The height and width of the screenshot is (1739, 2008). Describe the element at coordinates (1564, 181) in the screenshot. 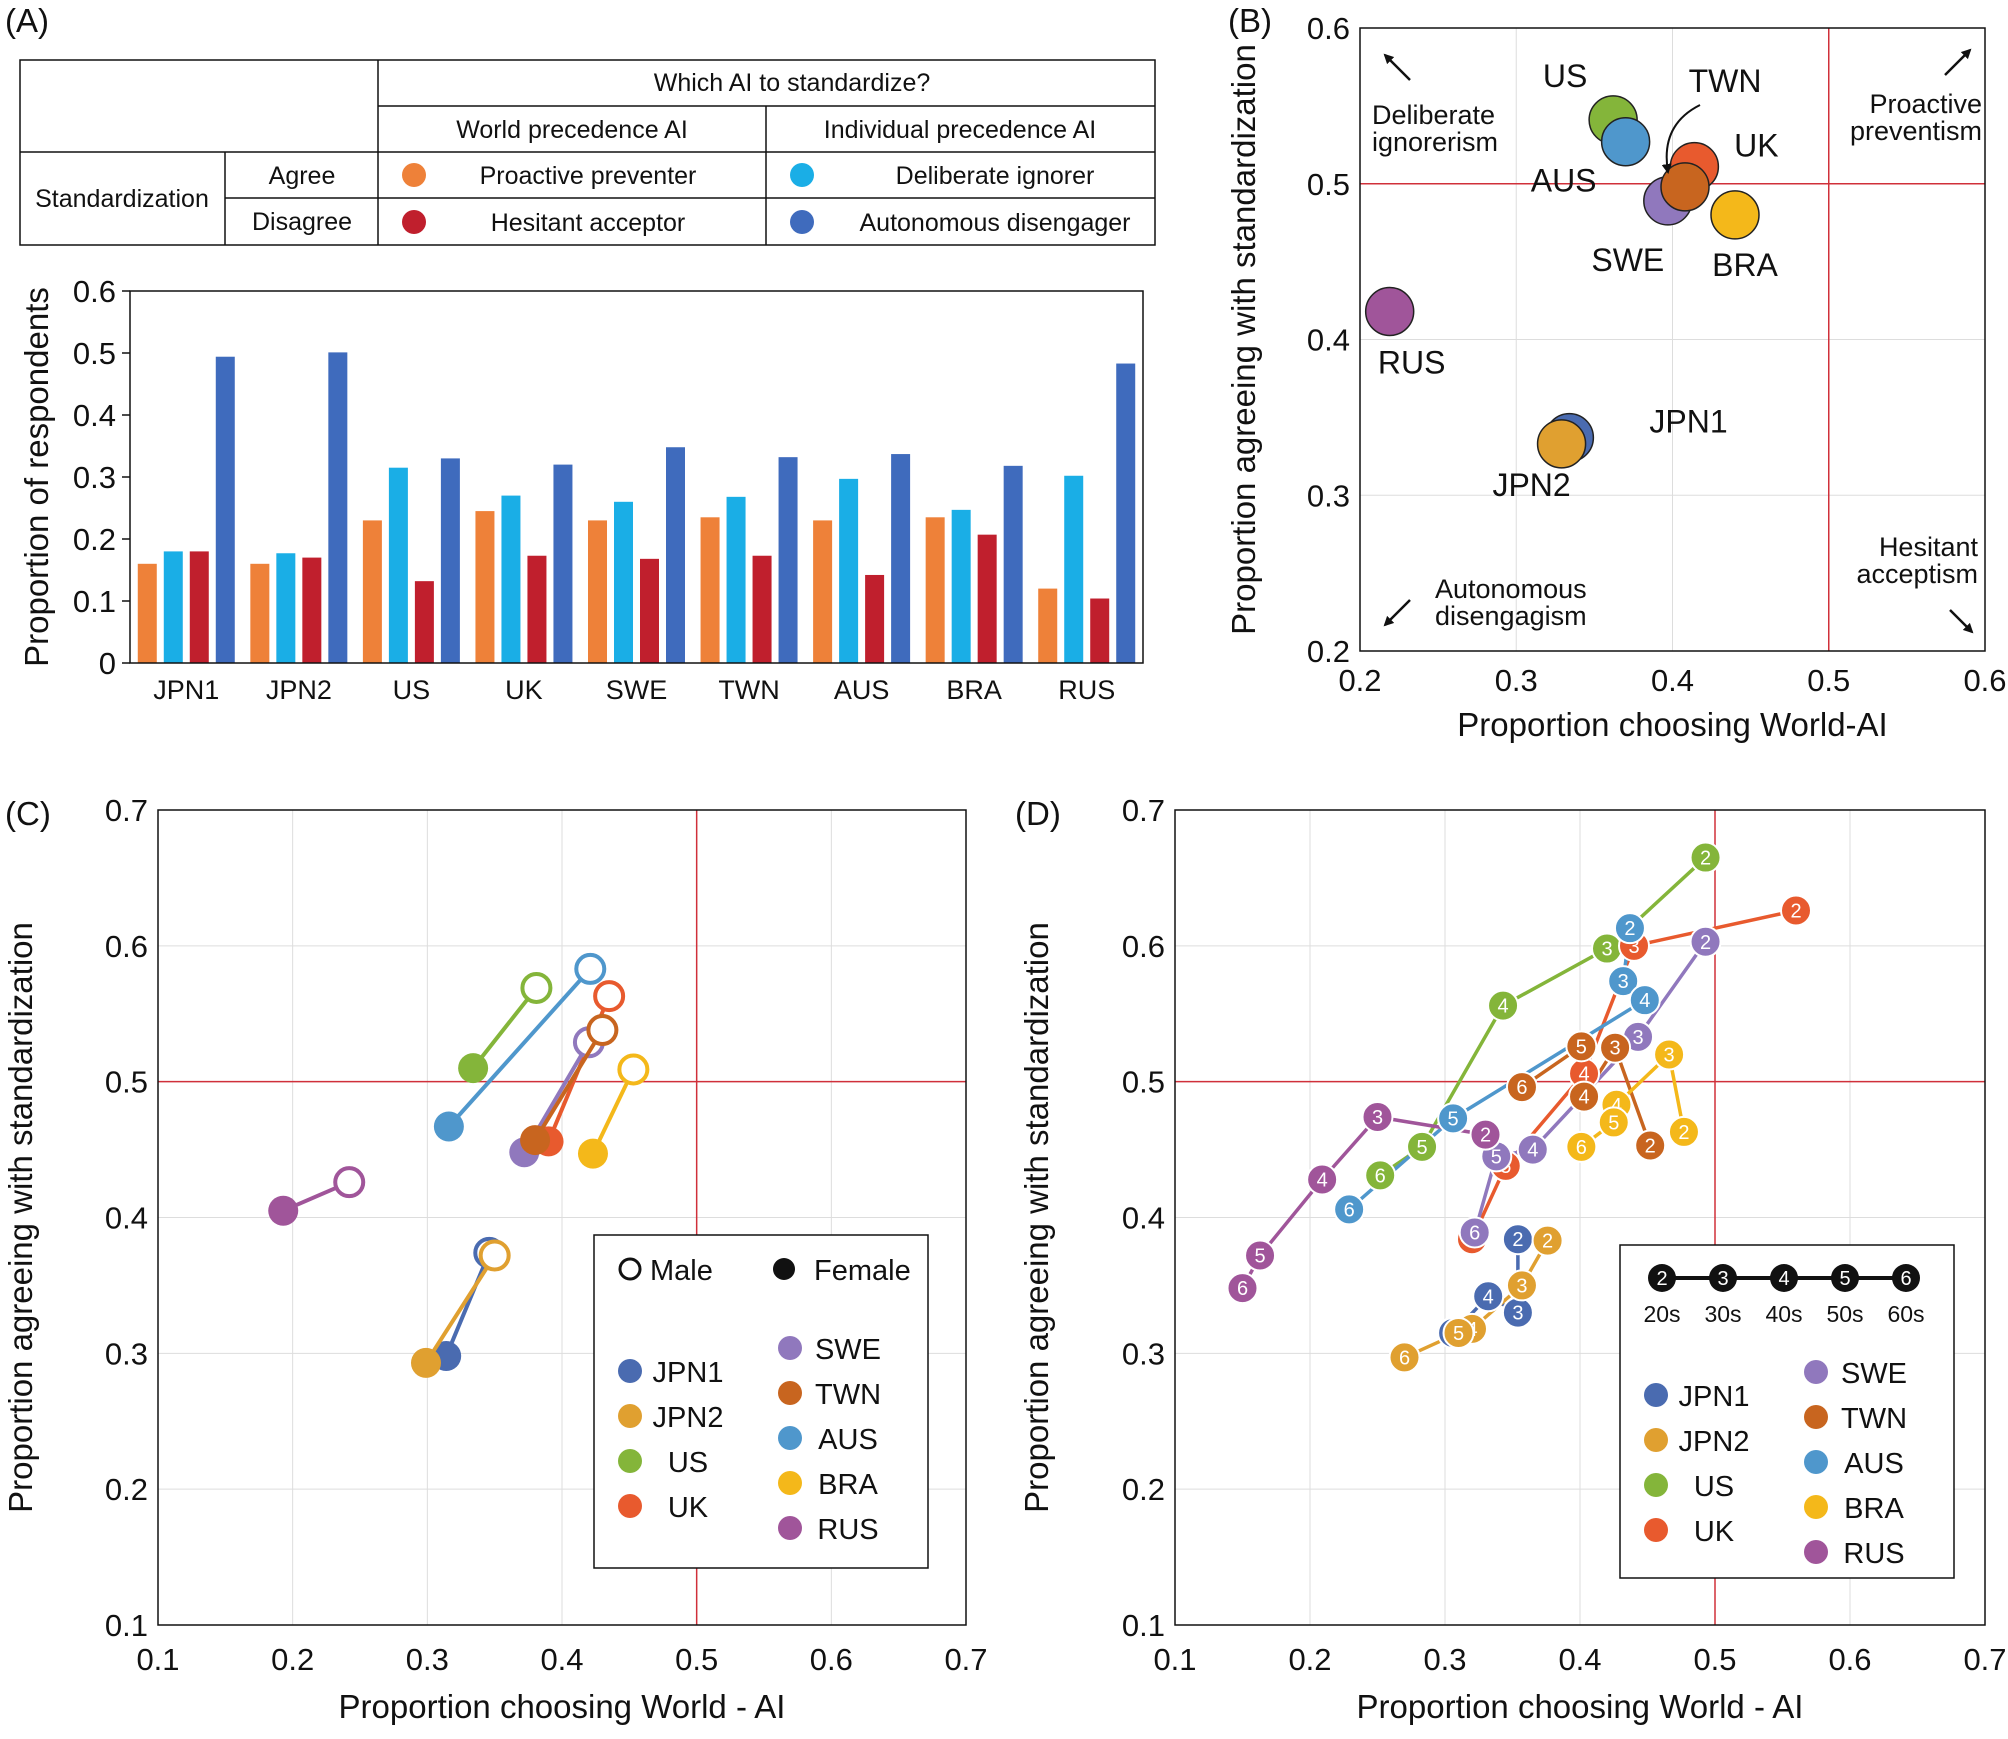

I see `point-label-aus: AUS` at that location.